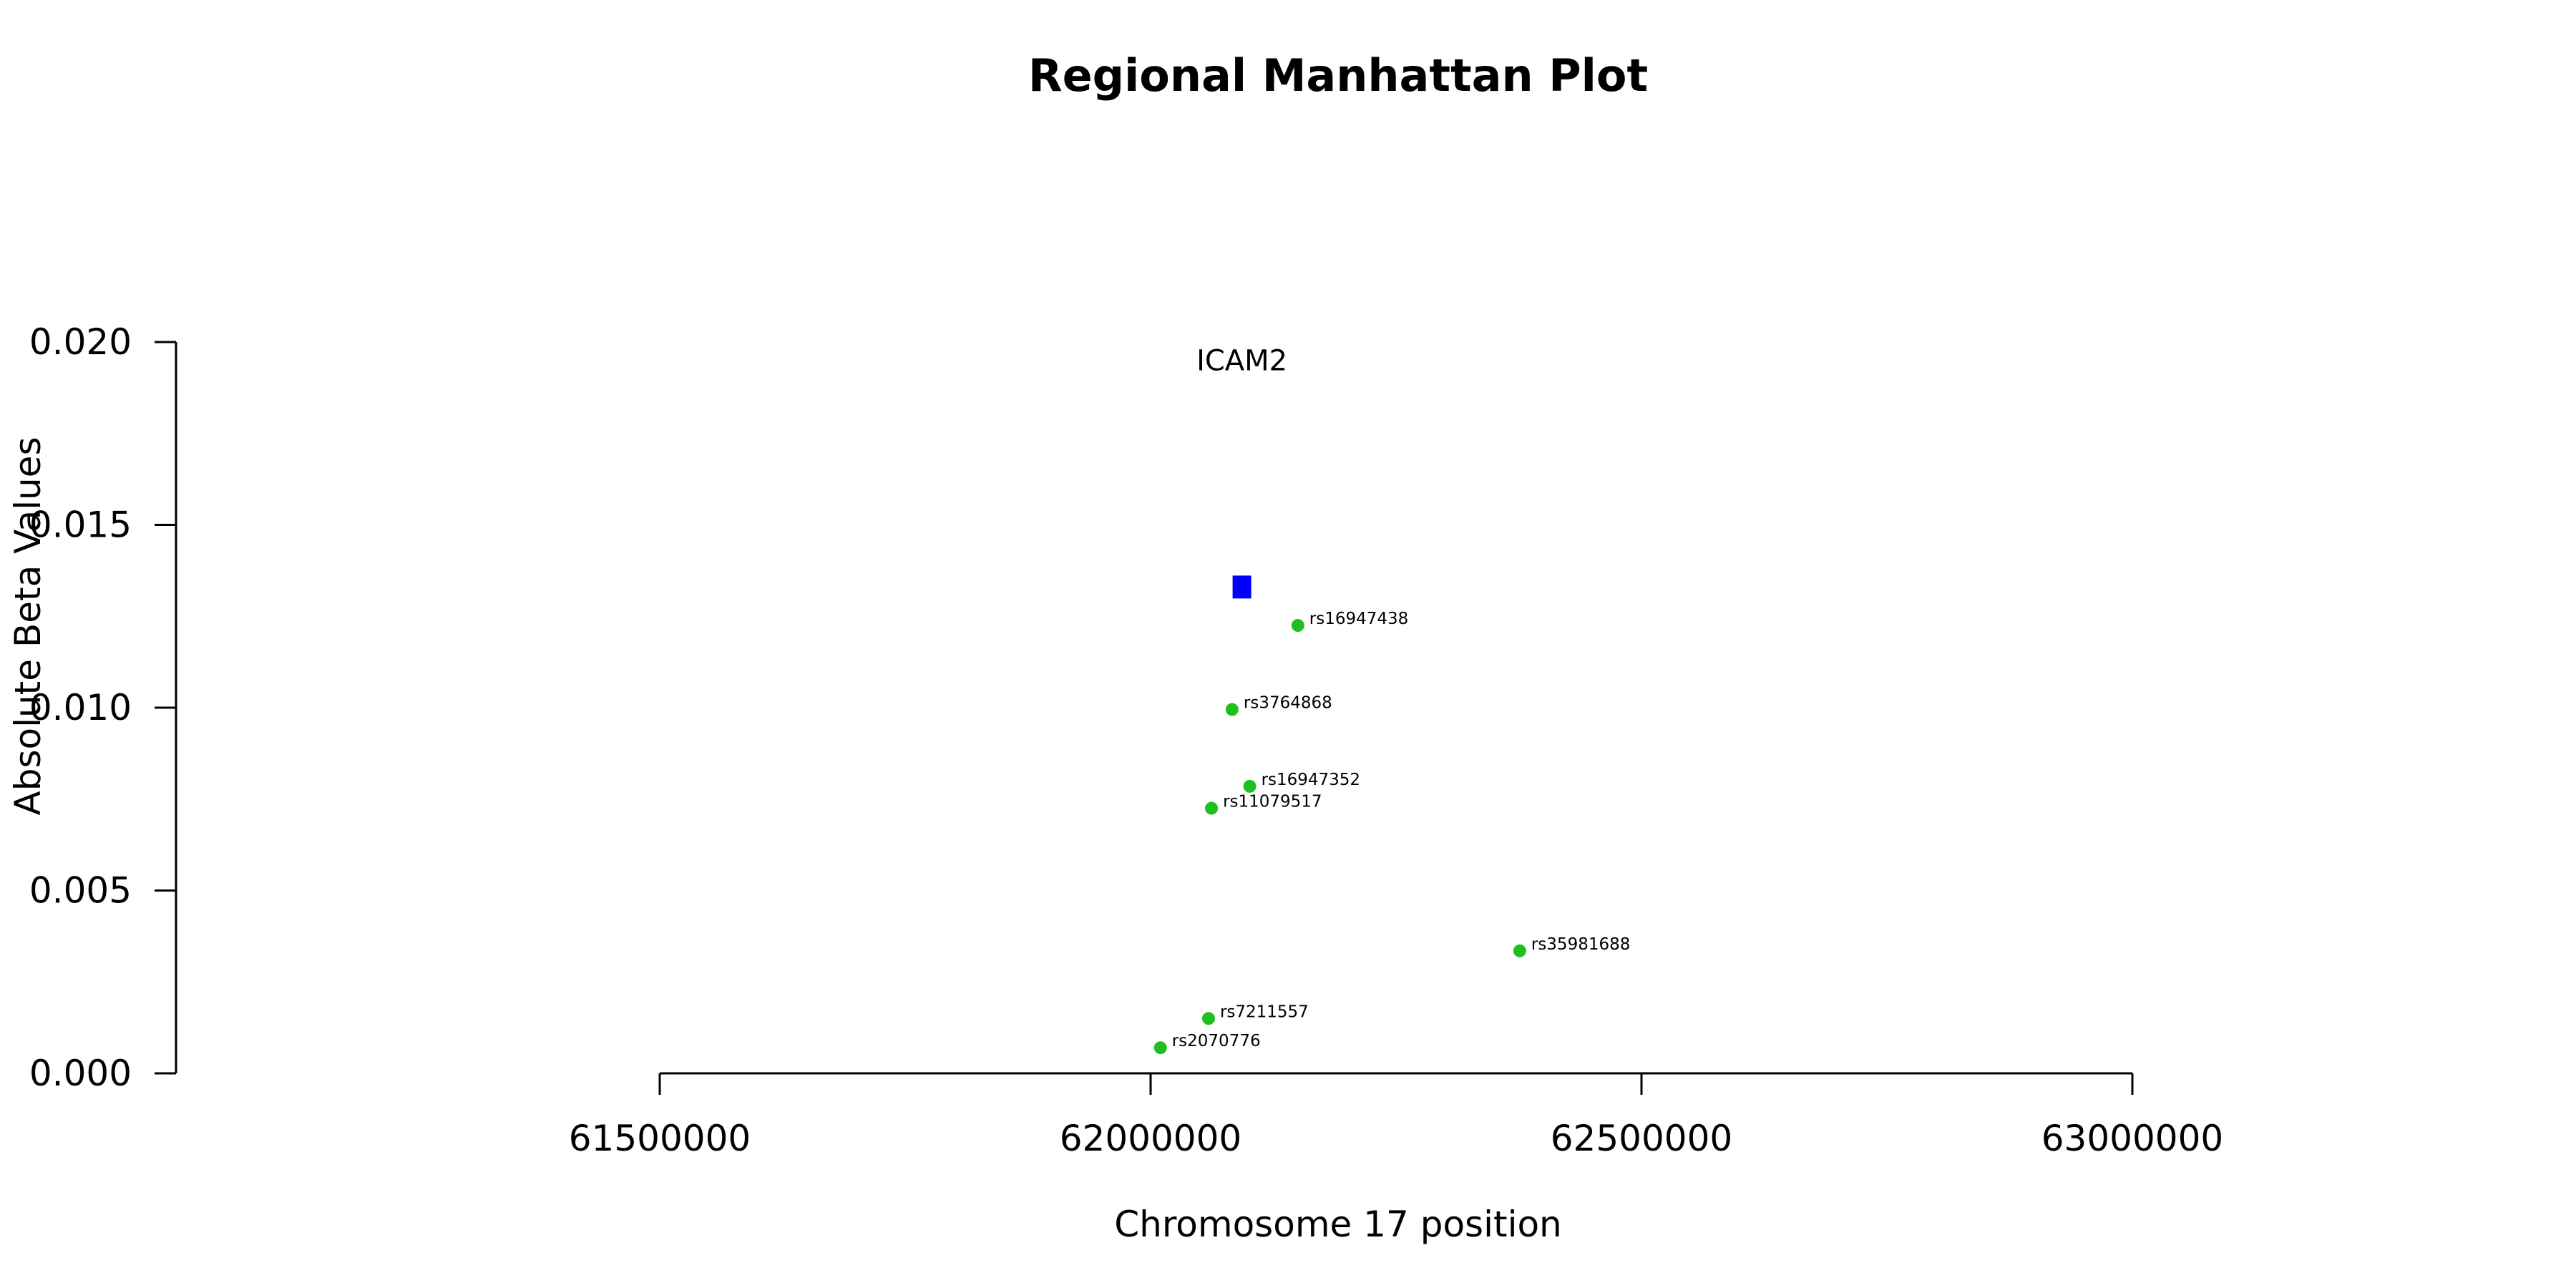  What do you see at coordinates (80, 707) in the screenshot?
I see `y-tick-label: 0.010` at bounding box center [80, 707].